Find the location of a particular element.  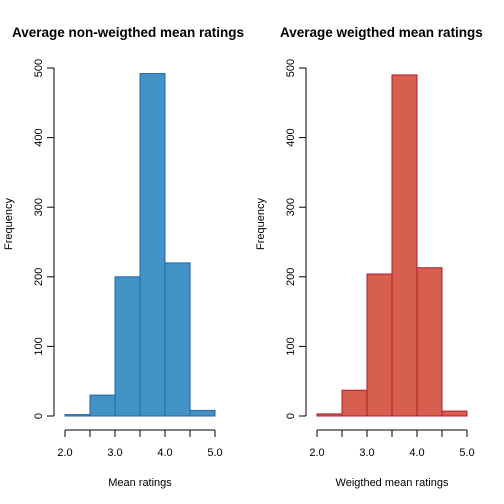

chart-title: Average non-weigthed mean ratings is located at coordinates (128, 32).